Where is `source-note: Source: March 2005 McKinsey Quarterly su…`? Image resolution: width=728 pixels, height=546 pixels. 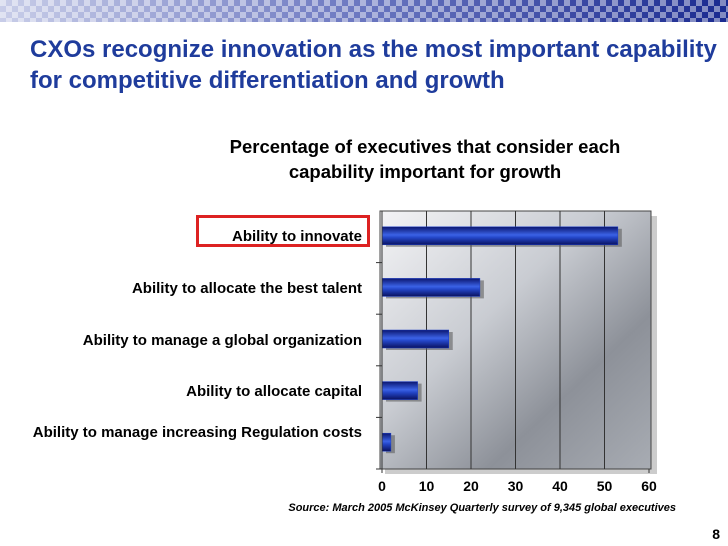 source-note: Source: March 2005 McKinsey Quarterly su… is located at coordinates (482, 508).